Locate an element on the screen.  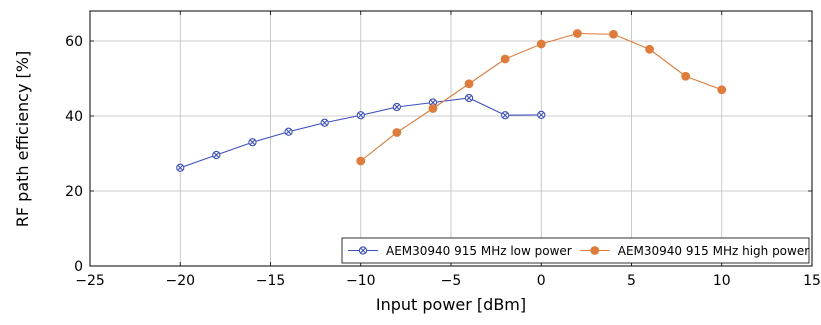
legend-entry-2: AEM30940 915 MHz high power is located at coordinates (694, 251).